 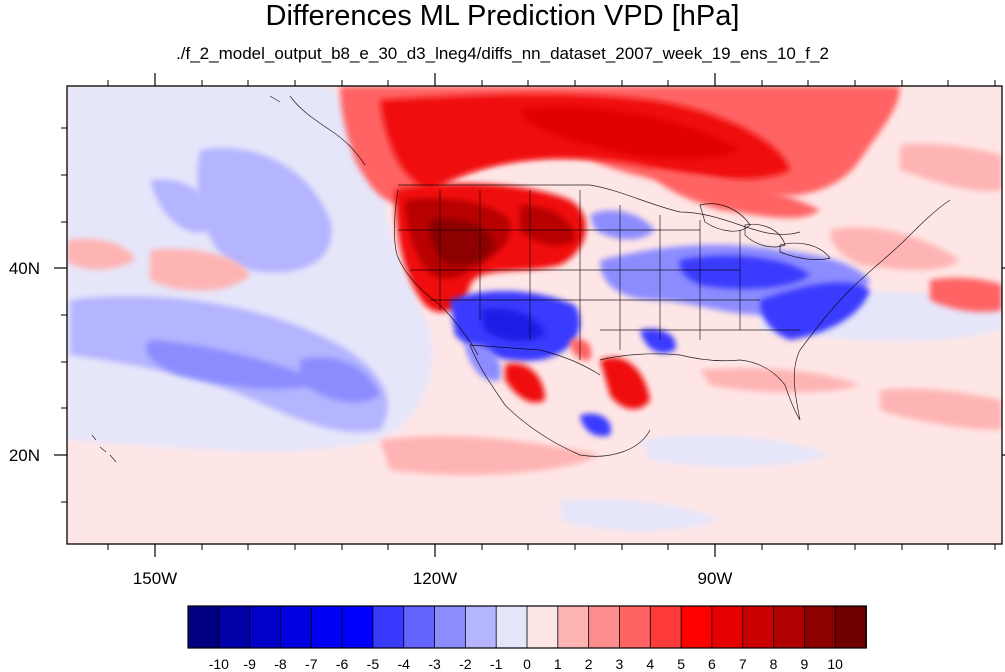 I want to click on colorbar-label: -6, so click(x=342, y=664).